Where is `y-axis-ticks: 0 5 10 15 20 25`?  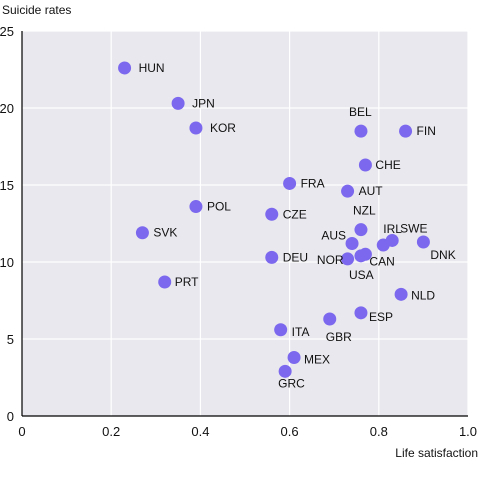
y-axis-ticks: 0 5 10 15 20 25 is located at coordinates (7, 224).